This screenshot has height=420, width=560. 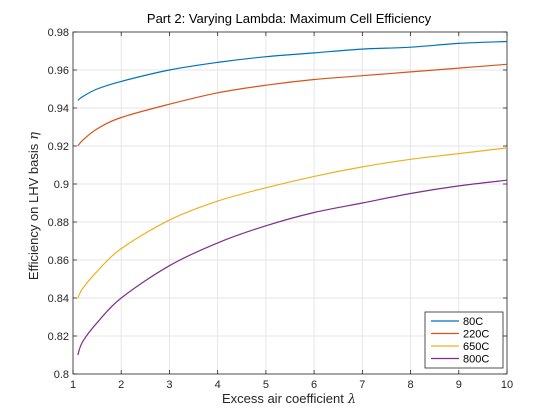 I want to click on y-tick-label: 0.84, so click(x=58, y=299).